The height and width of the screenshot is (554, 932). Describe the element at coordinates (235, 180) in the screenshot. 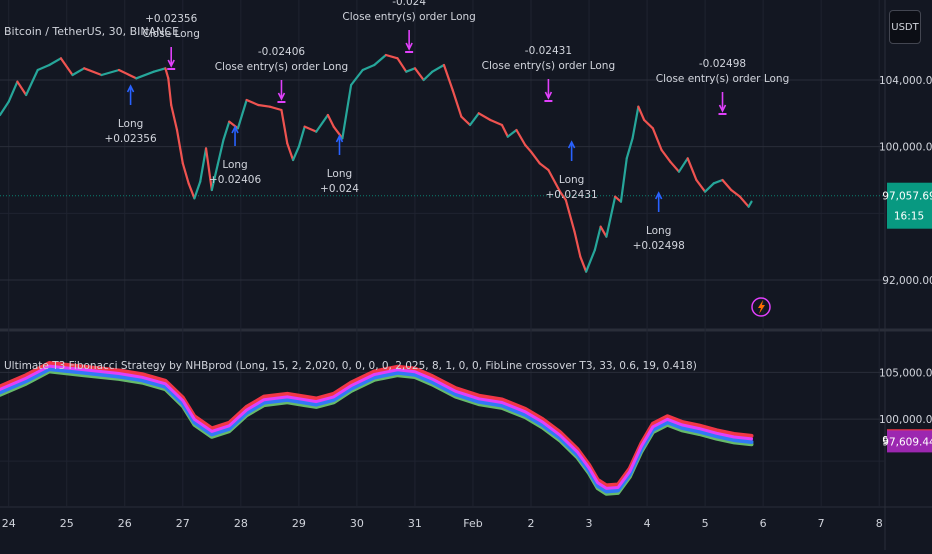

I see `entry-profit: +0.02406` at that location.